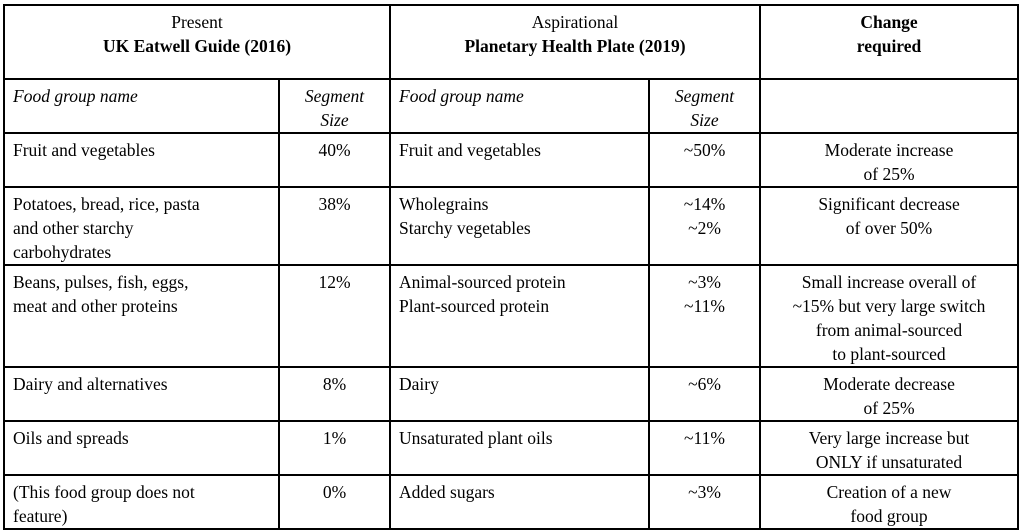  Describe the element at coordinates (465, 228) in the screenshot. I see `cell-line: Starchy vegetables` at that location.